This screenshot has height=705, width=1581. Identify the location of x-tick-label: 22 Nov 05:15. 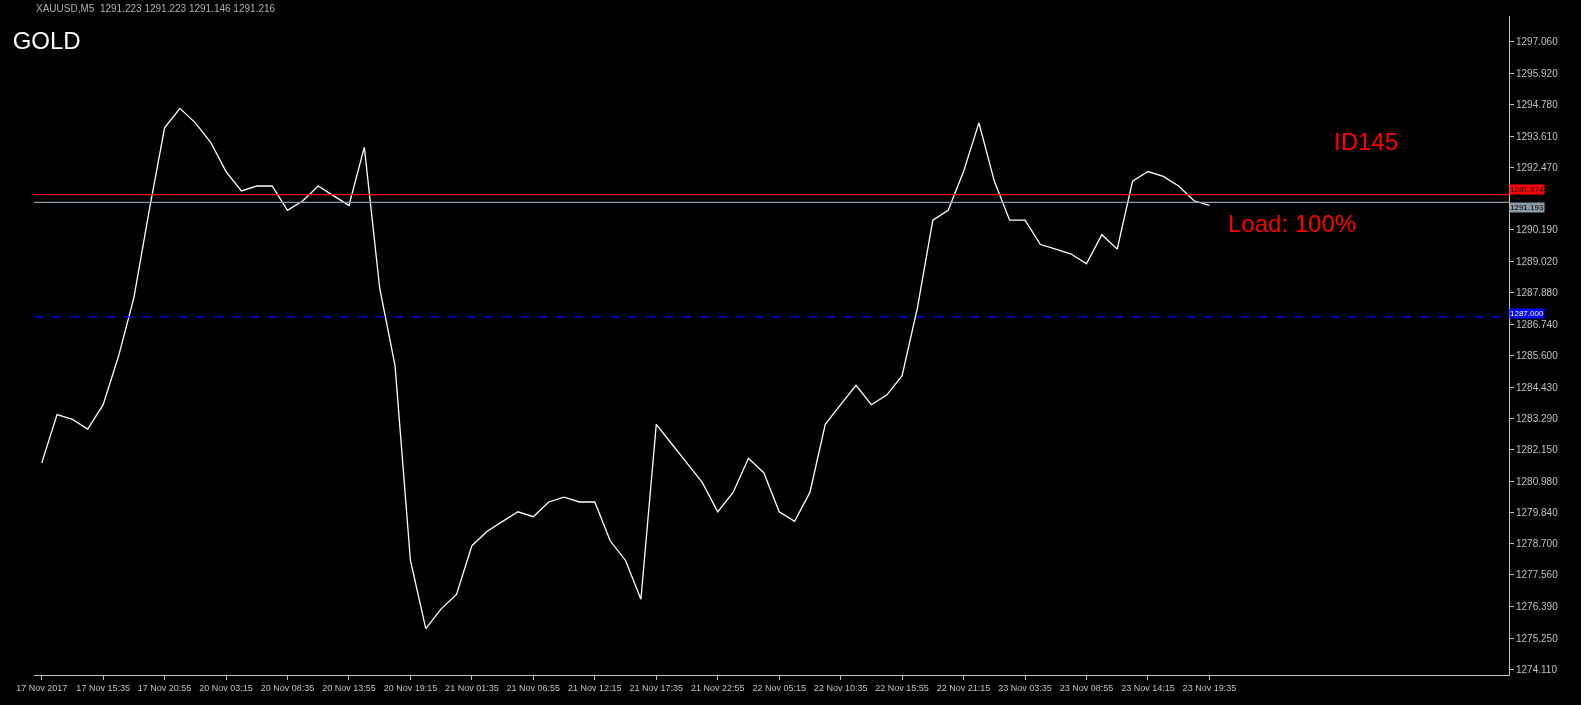
(779, 687).